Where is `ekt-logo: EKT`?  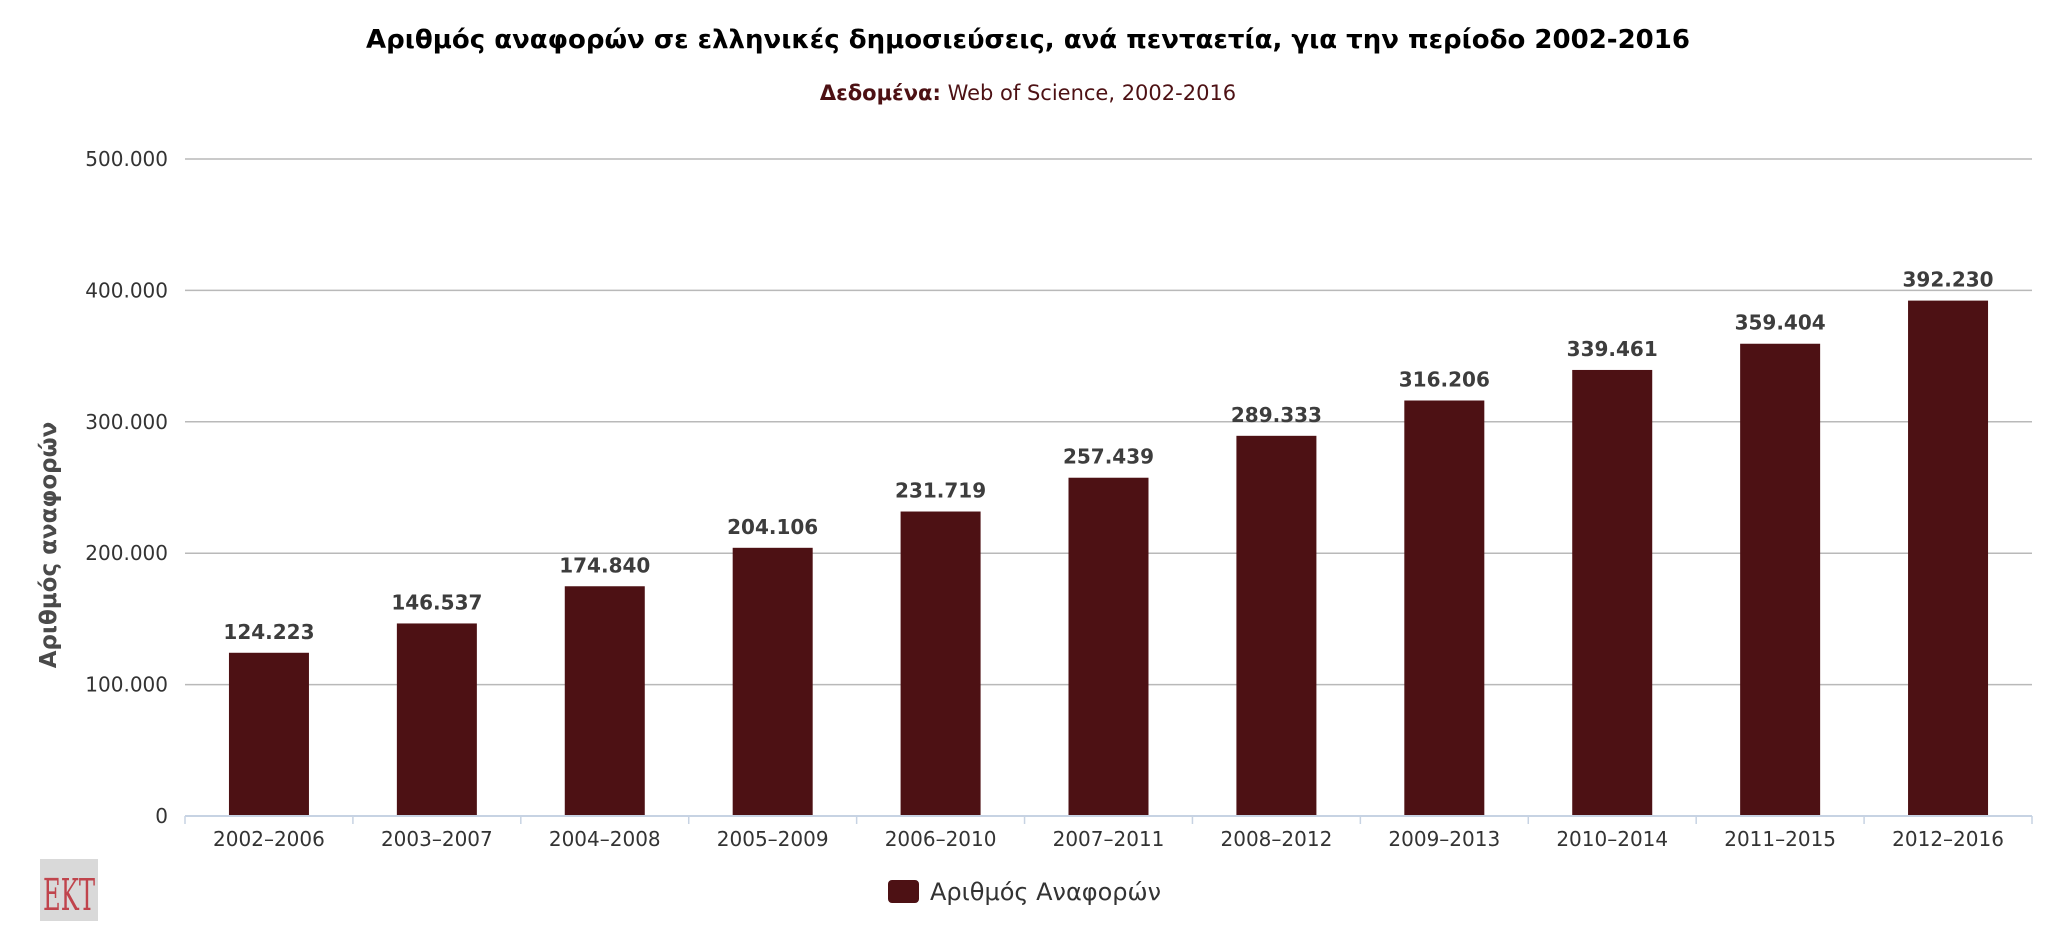 ekt-logo: EKT is located at coordinates (69, 890).